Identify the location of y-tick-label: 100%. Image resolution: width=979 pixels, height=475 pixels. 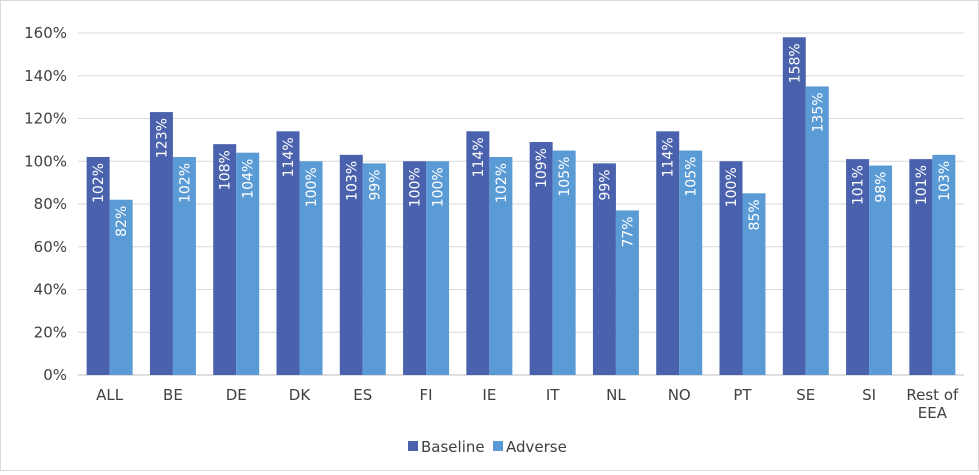
(45, 161).